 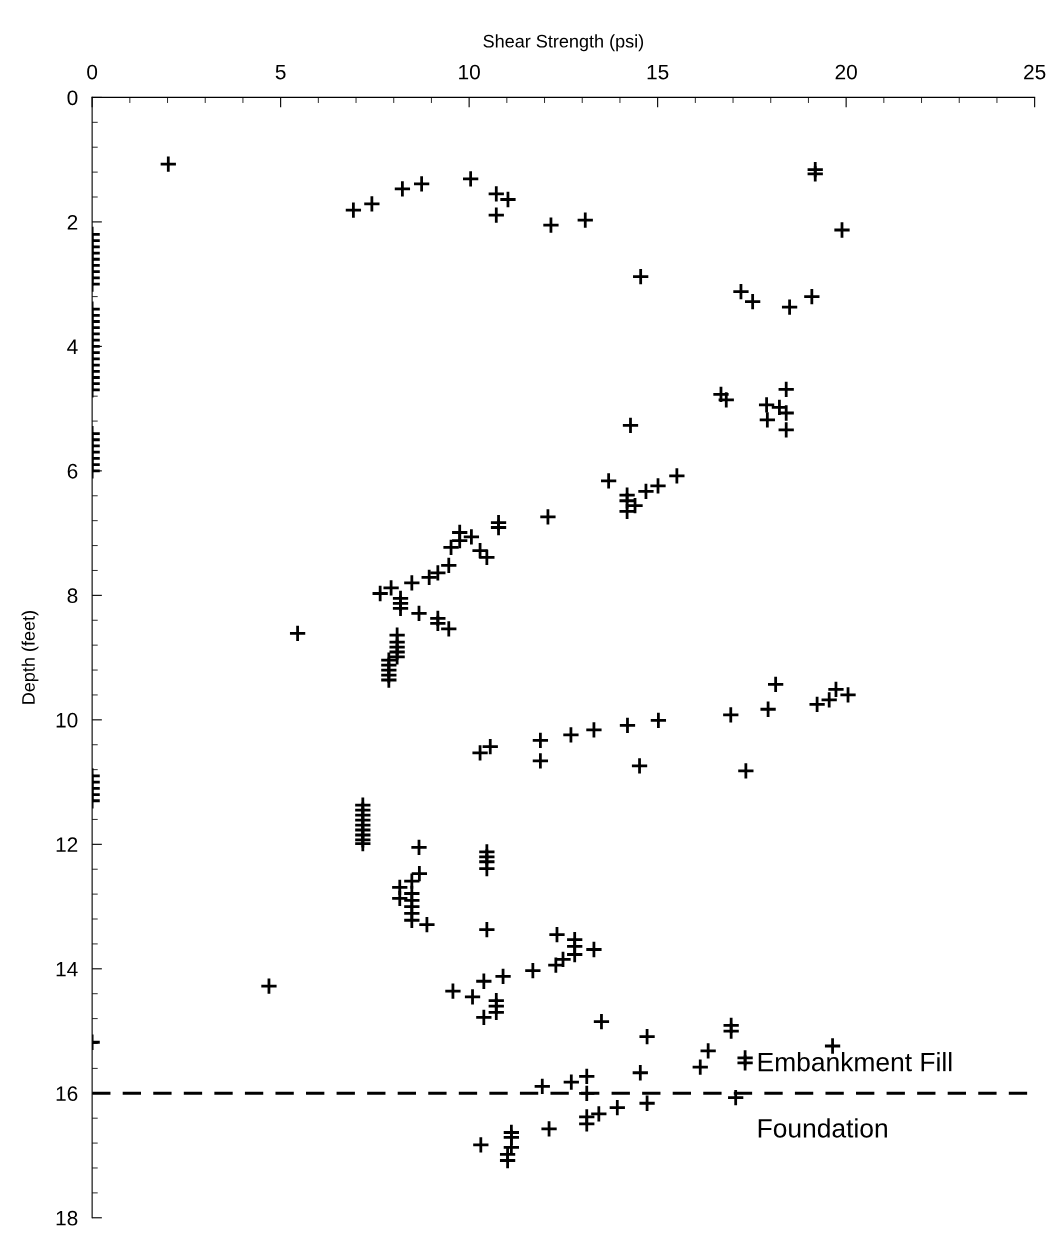 What do you see at coordinates (1035, 72) in the screenshot?
I see `x-tick-label: 25` at bounding box center [1035, 72].